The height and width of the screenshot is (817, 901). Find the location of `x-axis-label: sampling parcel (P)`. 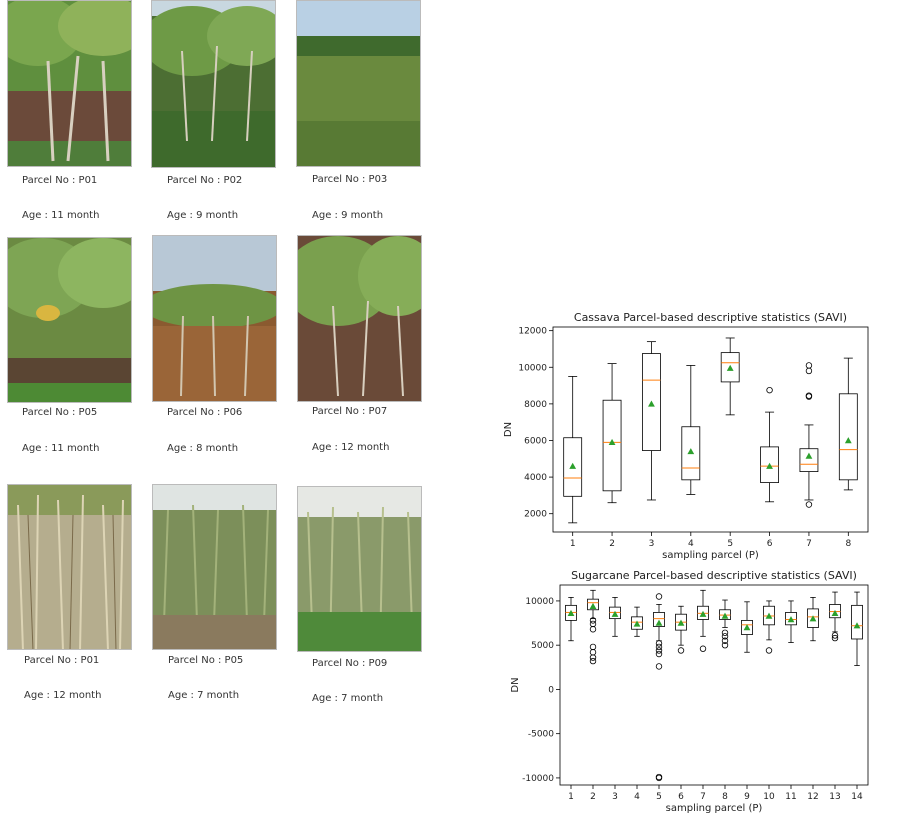

x-axis-label: sampling parcel (P) is located at coordinates (714, 808).